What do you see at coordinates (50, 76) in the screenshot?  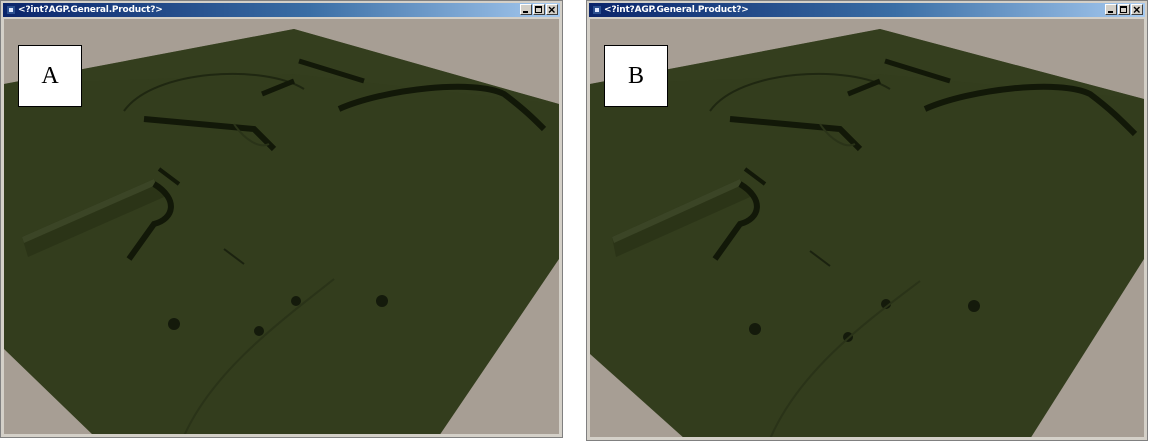 I see `figure-label-a: A` at bounding box center [50, 76].